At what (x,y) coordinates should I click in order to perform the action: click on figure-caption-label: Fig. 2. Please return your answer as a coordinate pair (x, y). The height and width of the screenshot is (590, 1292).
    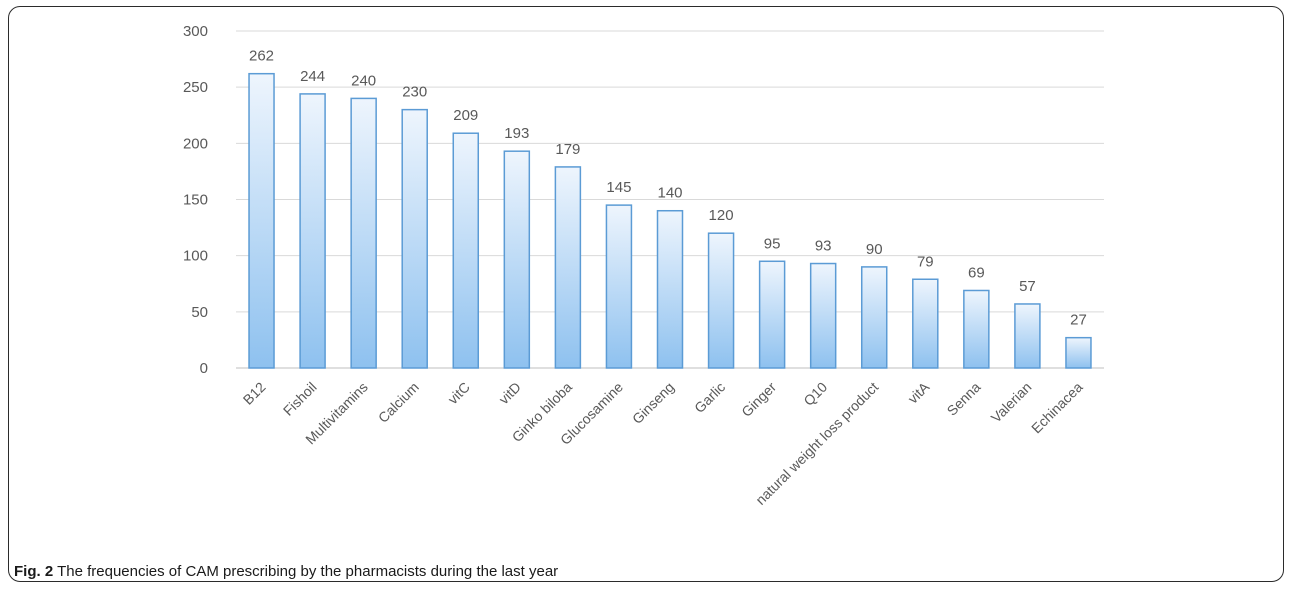
    Looking at the image, I should click on (34, 571).